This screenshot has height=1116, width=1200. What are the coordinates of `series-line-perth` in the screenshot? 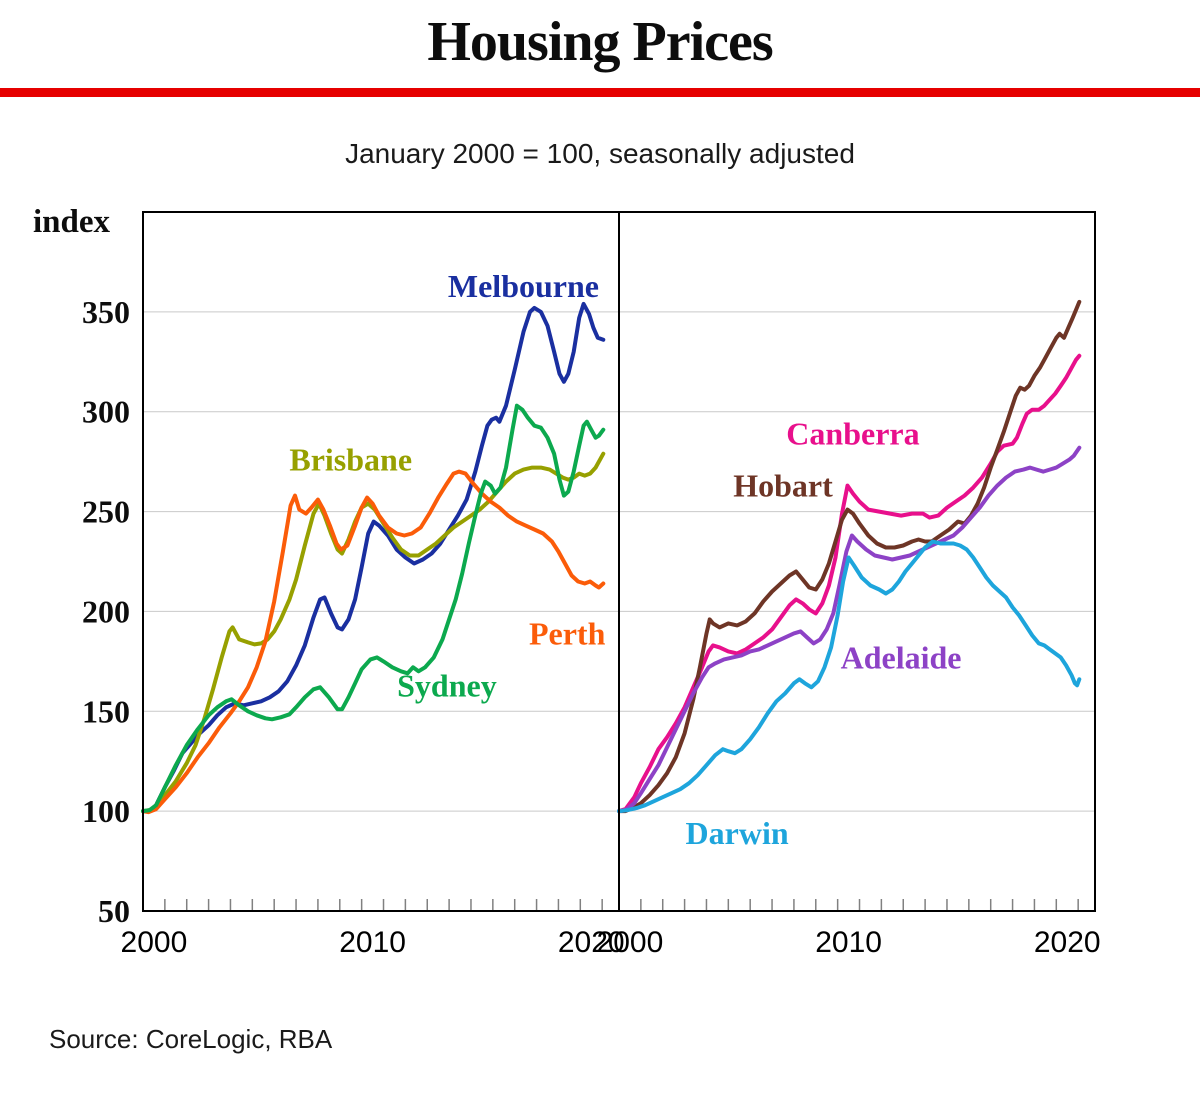 It's located at (373, 642).